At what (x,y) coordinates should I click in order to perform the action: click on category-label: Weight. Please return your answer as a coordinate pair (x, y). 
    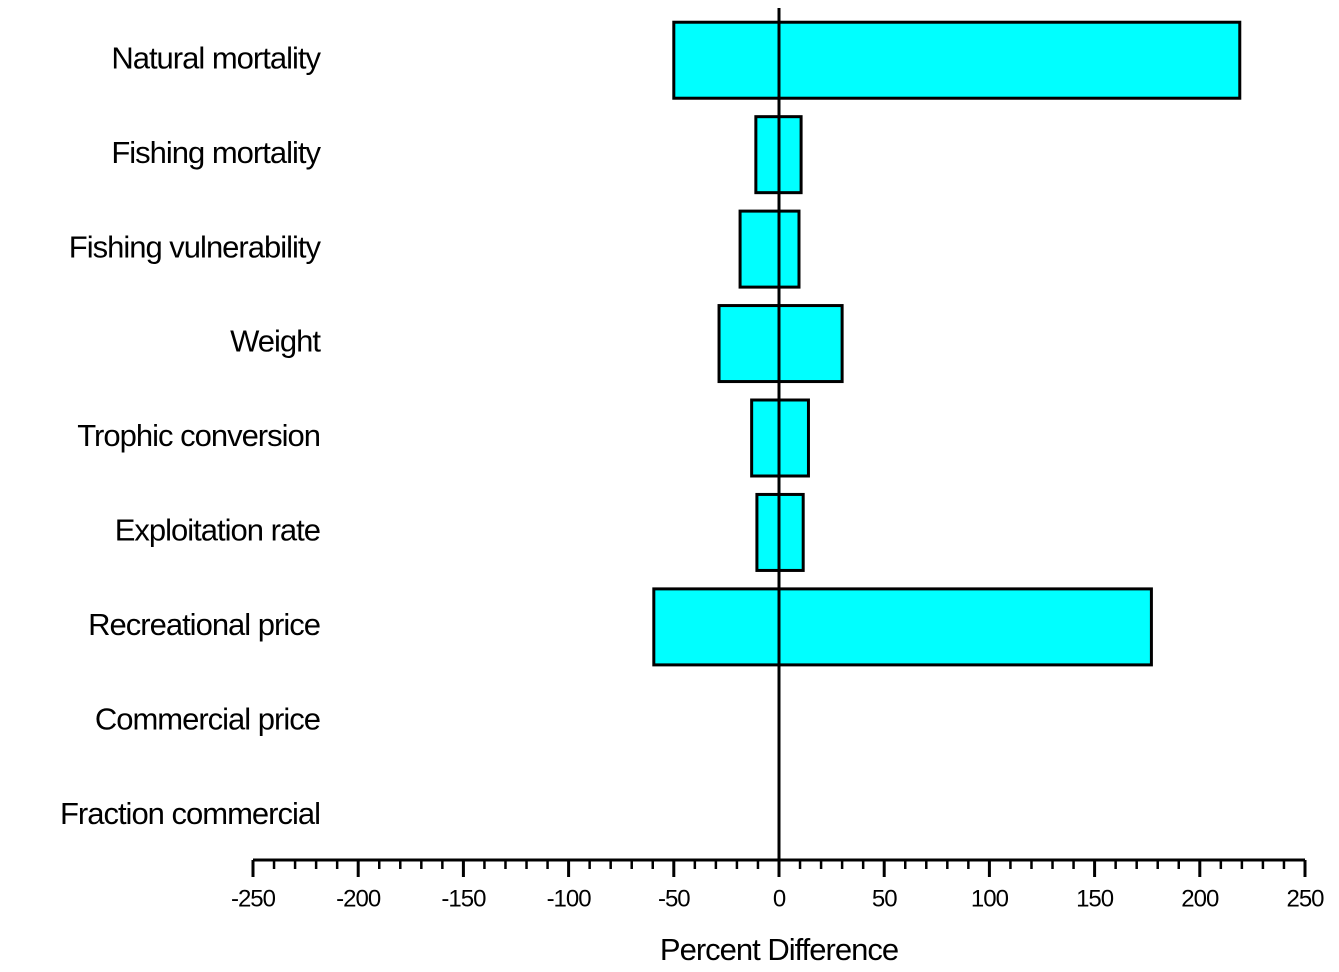
    Looking at the image, I should click on (275, 341).